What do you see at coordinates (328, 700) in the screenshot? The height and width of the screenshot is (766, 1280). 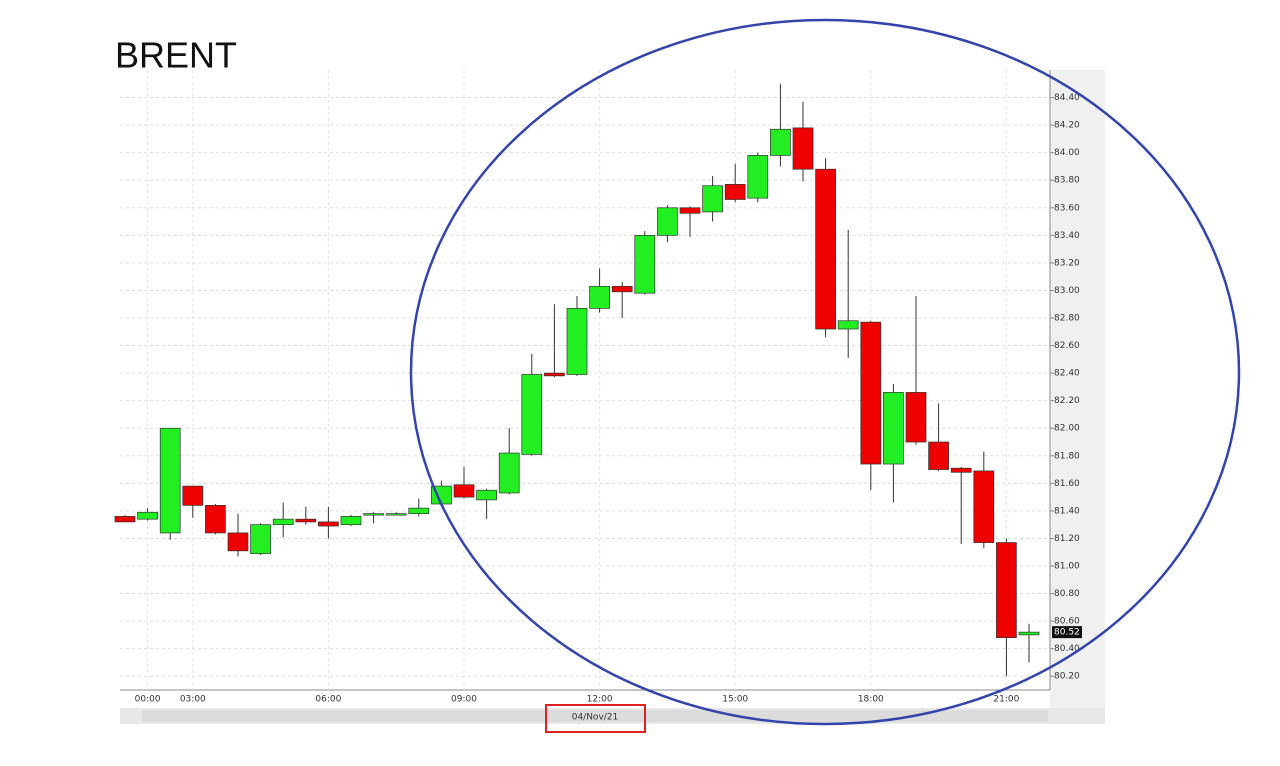 I see `x-tick-label: 06:00` at bounding box center [328, 700].